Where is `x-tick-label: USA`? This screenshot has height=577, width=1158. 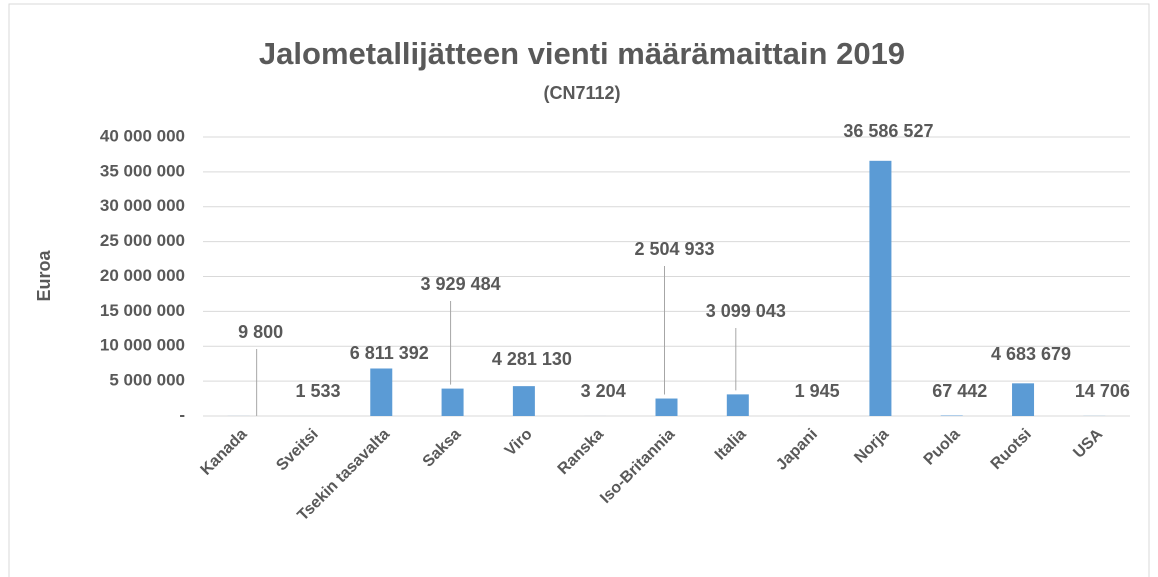
x-tick-label: USA is located at coordinates (1088, 443).